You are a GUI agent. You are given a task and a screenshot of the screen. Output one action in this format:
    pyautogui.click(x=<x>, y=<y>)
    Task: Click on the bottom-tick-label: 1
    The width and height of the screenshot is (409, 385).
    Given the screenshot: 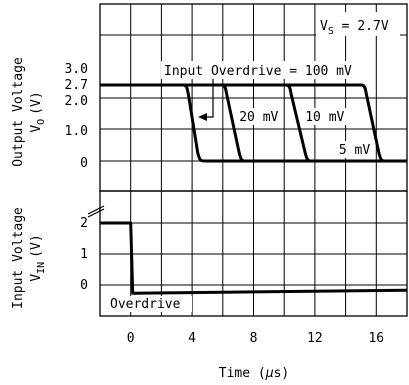 What is the action you would take?
    pyautogui.click(x=84, y=254)
    